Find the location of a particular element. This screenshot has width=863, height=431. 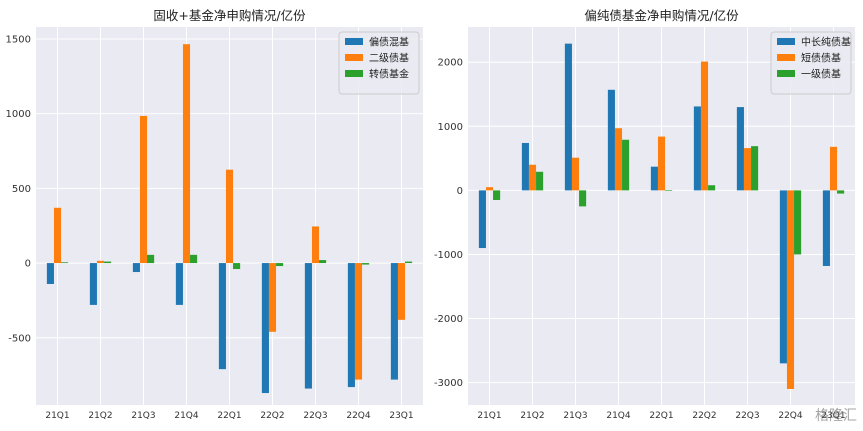

watermark-text: 格隆汇 is located at coordinates (836, 416).